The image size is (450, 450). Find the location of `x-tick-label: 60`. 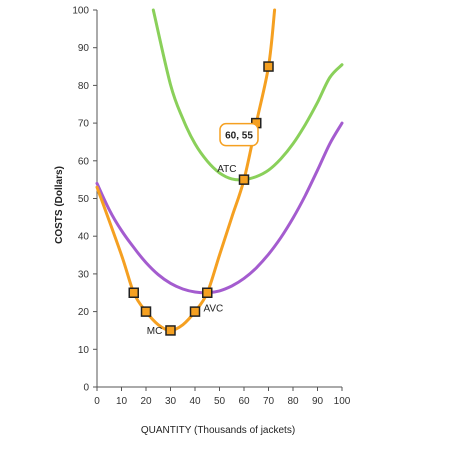

x-tick-label: 60 is located at coordinates (244, 401).